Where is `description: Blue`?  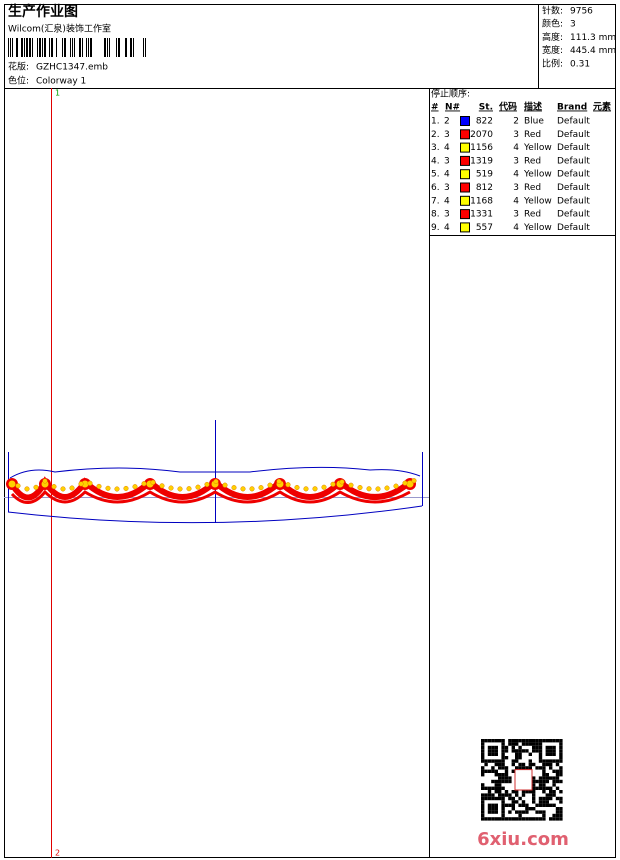 description: Blue is located at coordinates (534, 122).